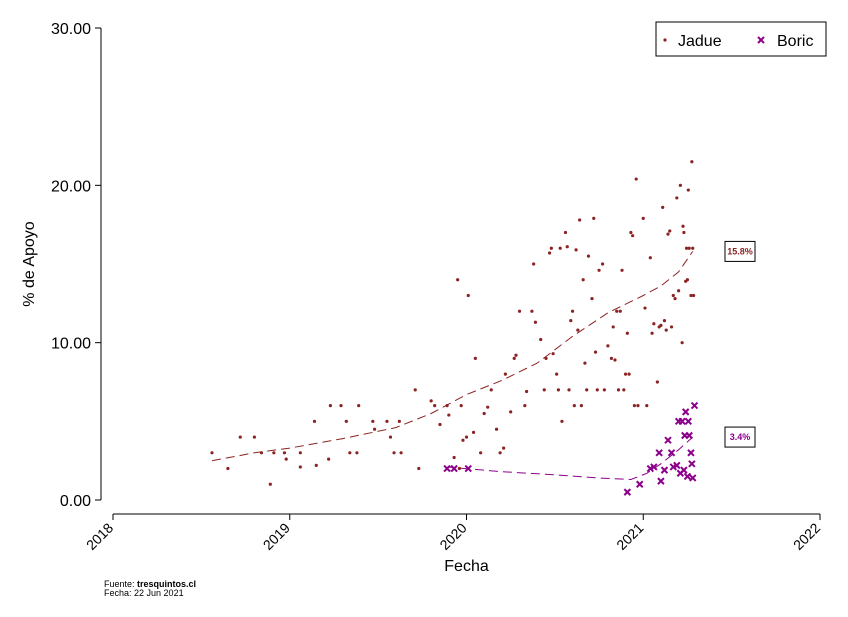 The width and height of the screenshot is (848, 617). What do you see at coordinates (665, 40) in the screenshot?
I see `legend-jadue-marker` at bounding box center [665, 40].